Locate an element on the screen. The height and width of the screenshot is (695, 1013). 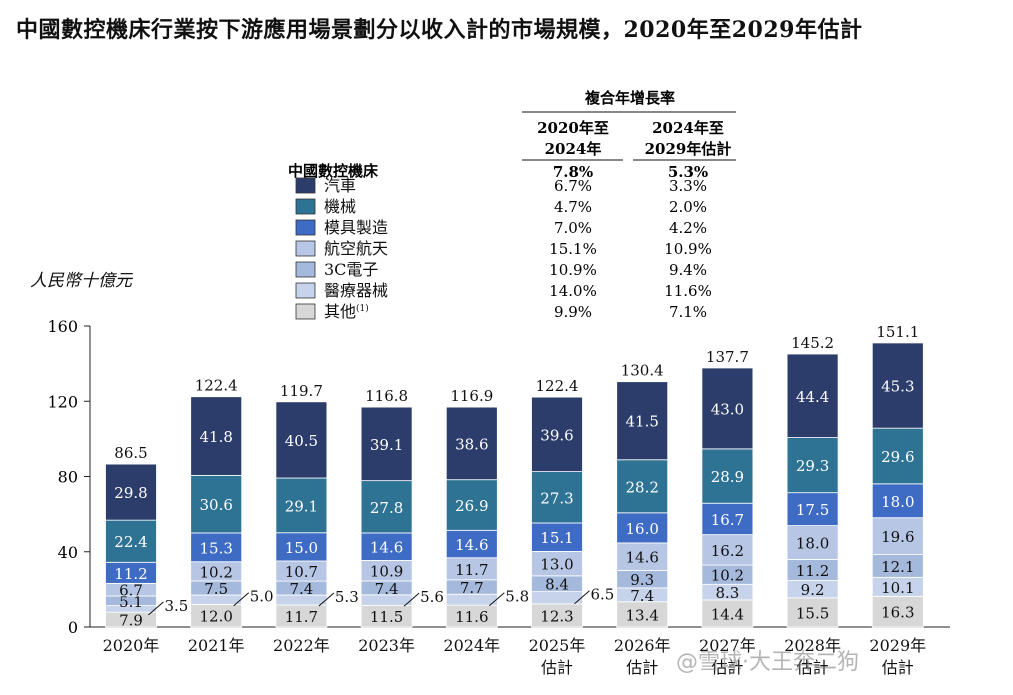
cagr-value: 14.0% is located at coordinates (573, 291).